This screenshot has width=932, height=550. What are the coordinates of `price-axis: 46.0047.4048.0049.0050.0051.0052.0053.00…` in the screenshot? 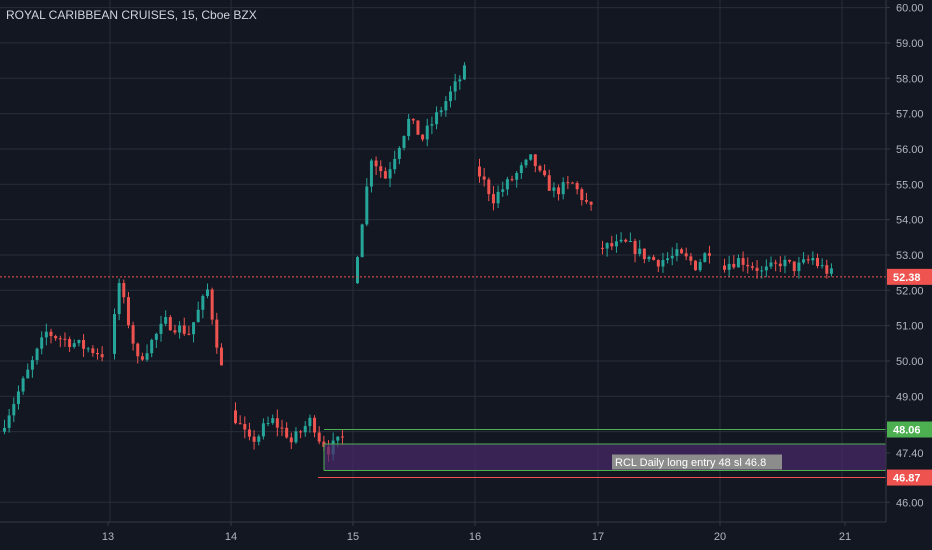 It's located at (908, 275).